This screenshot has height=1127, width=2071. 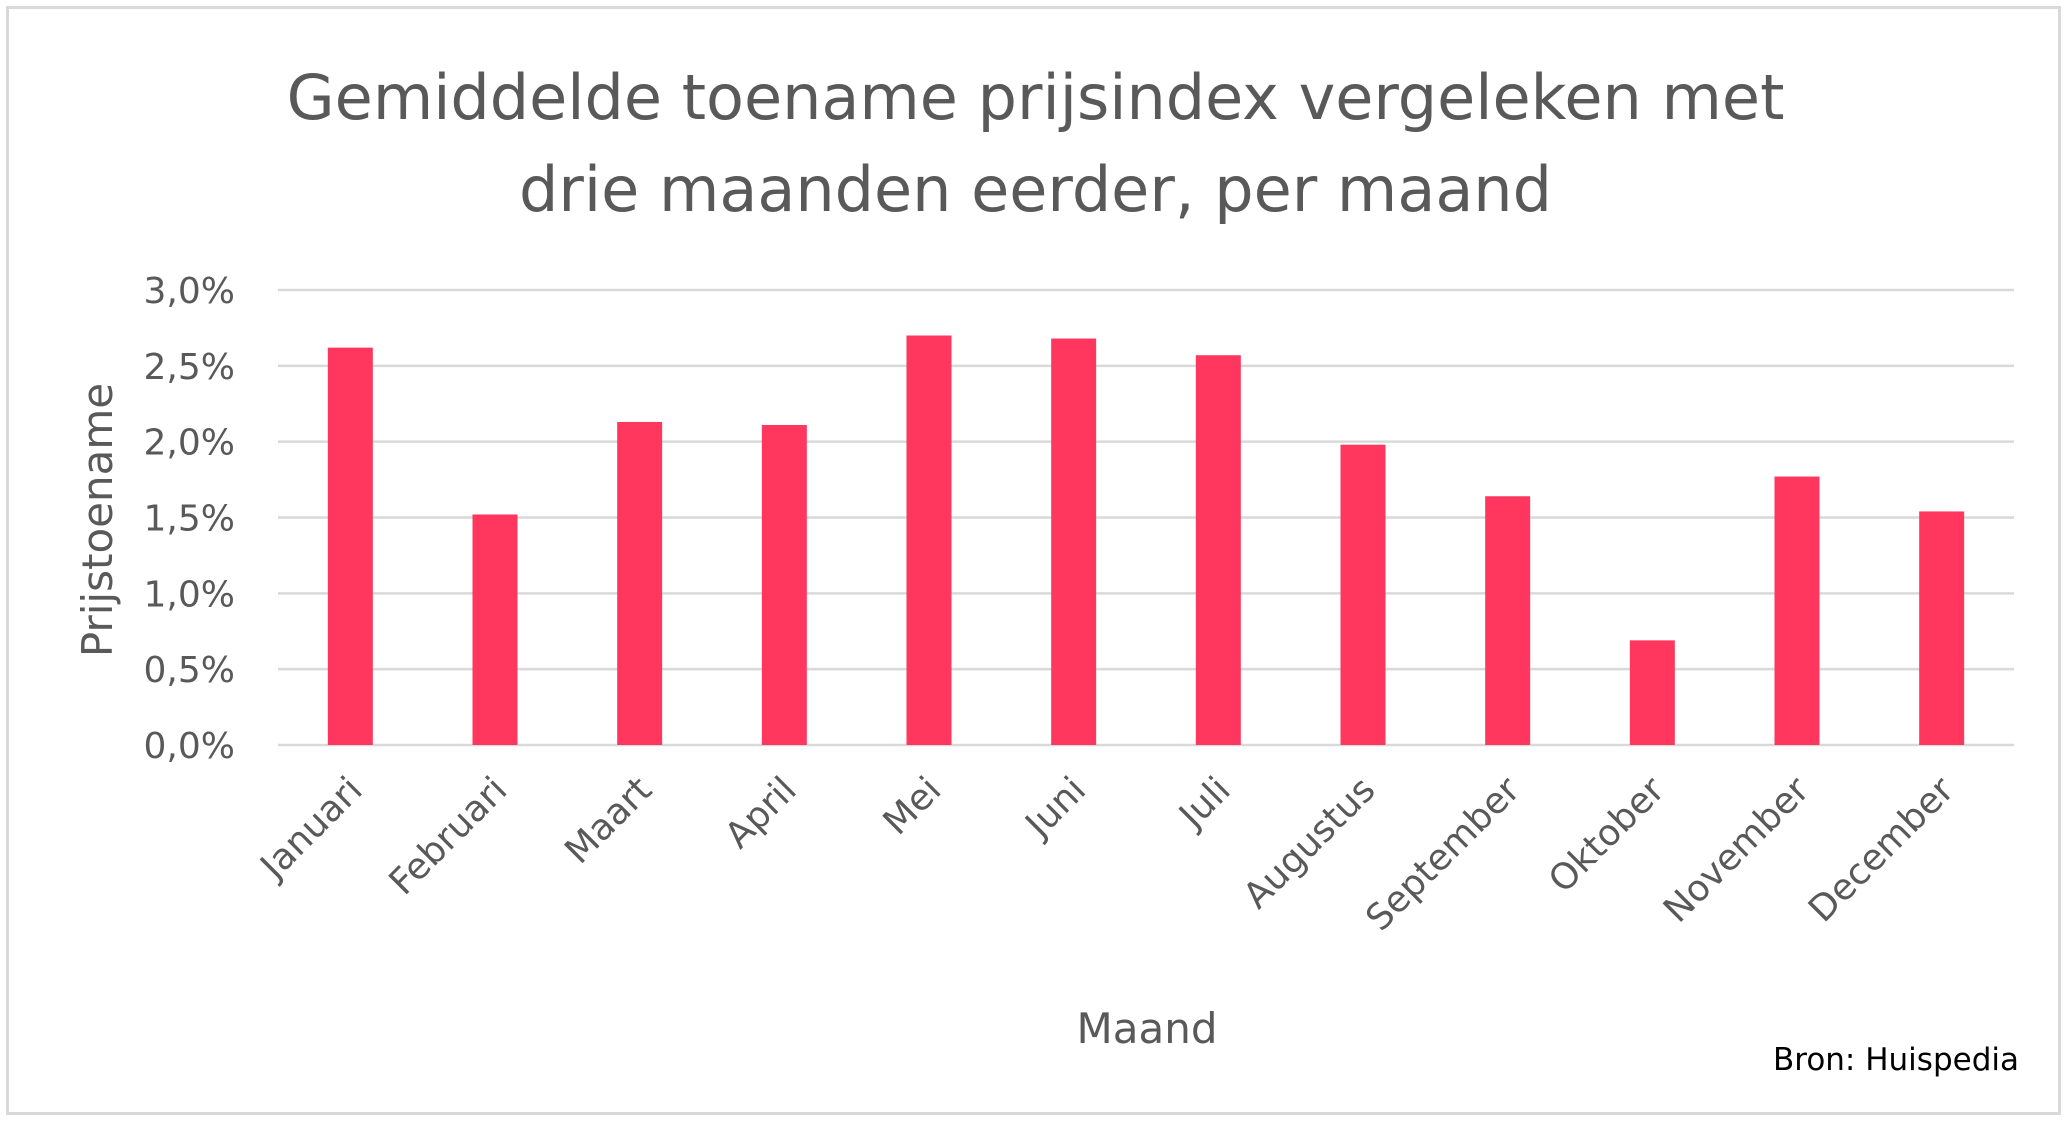 I want to click on bar-maart, so click(x=640, y=583).